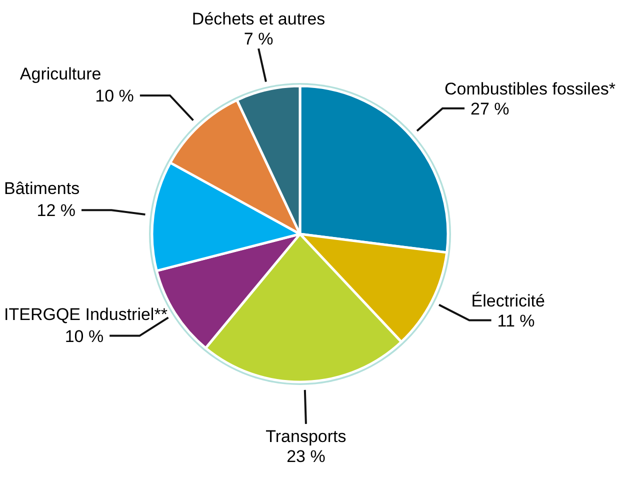 The height and width of the screenshot is (496, 629). Describe the element at coordinates (516, 320) in the screenshot. I see `data-label: 11 %` at that location.